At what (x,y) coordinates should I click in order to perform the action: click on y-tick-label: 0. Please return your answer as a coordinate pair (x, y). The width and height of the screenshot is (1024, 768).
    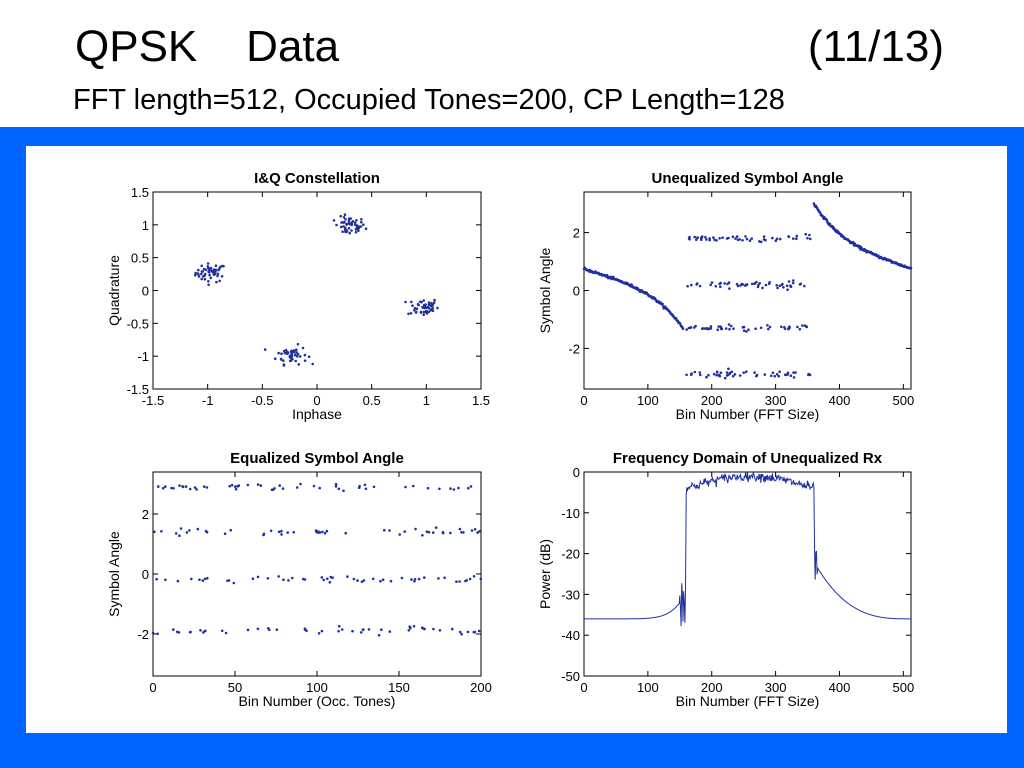
    Looking at the image, I should click on (145, 574).